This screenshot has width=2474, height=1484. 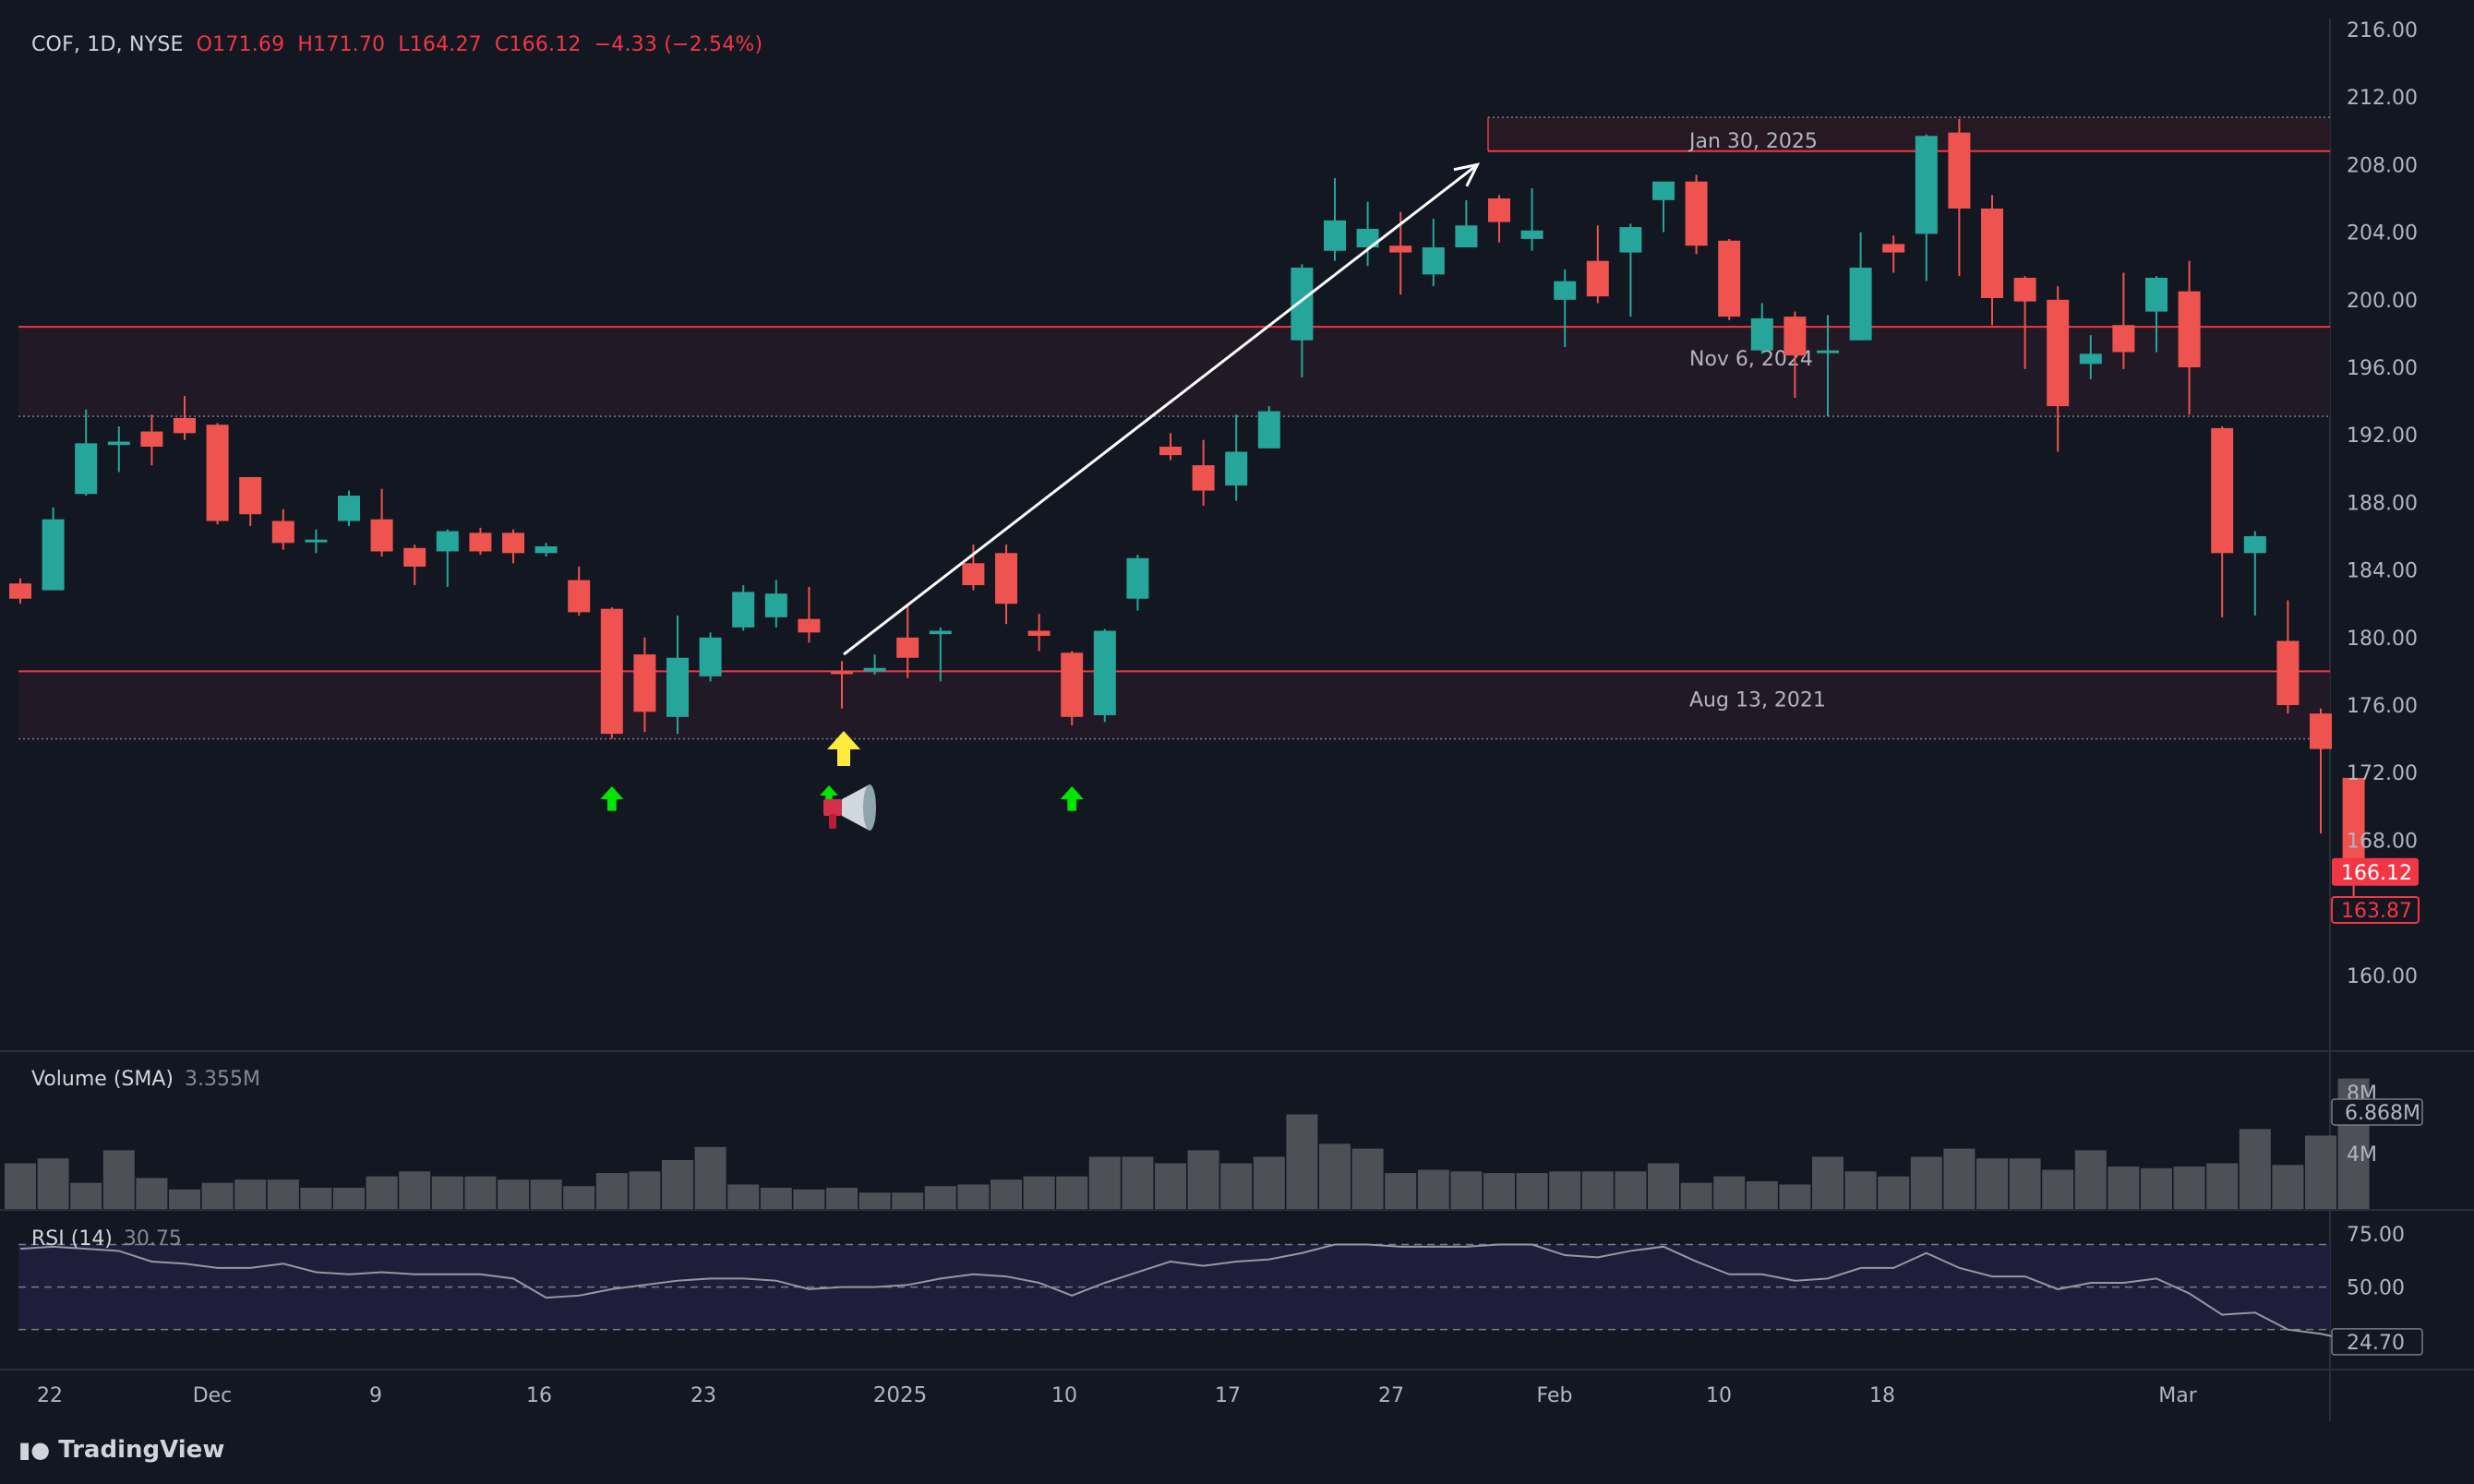 I want to click on megaphone-body, so click(x=833, y=807).